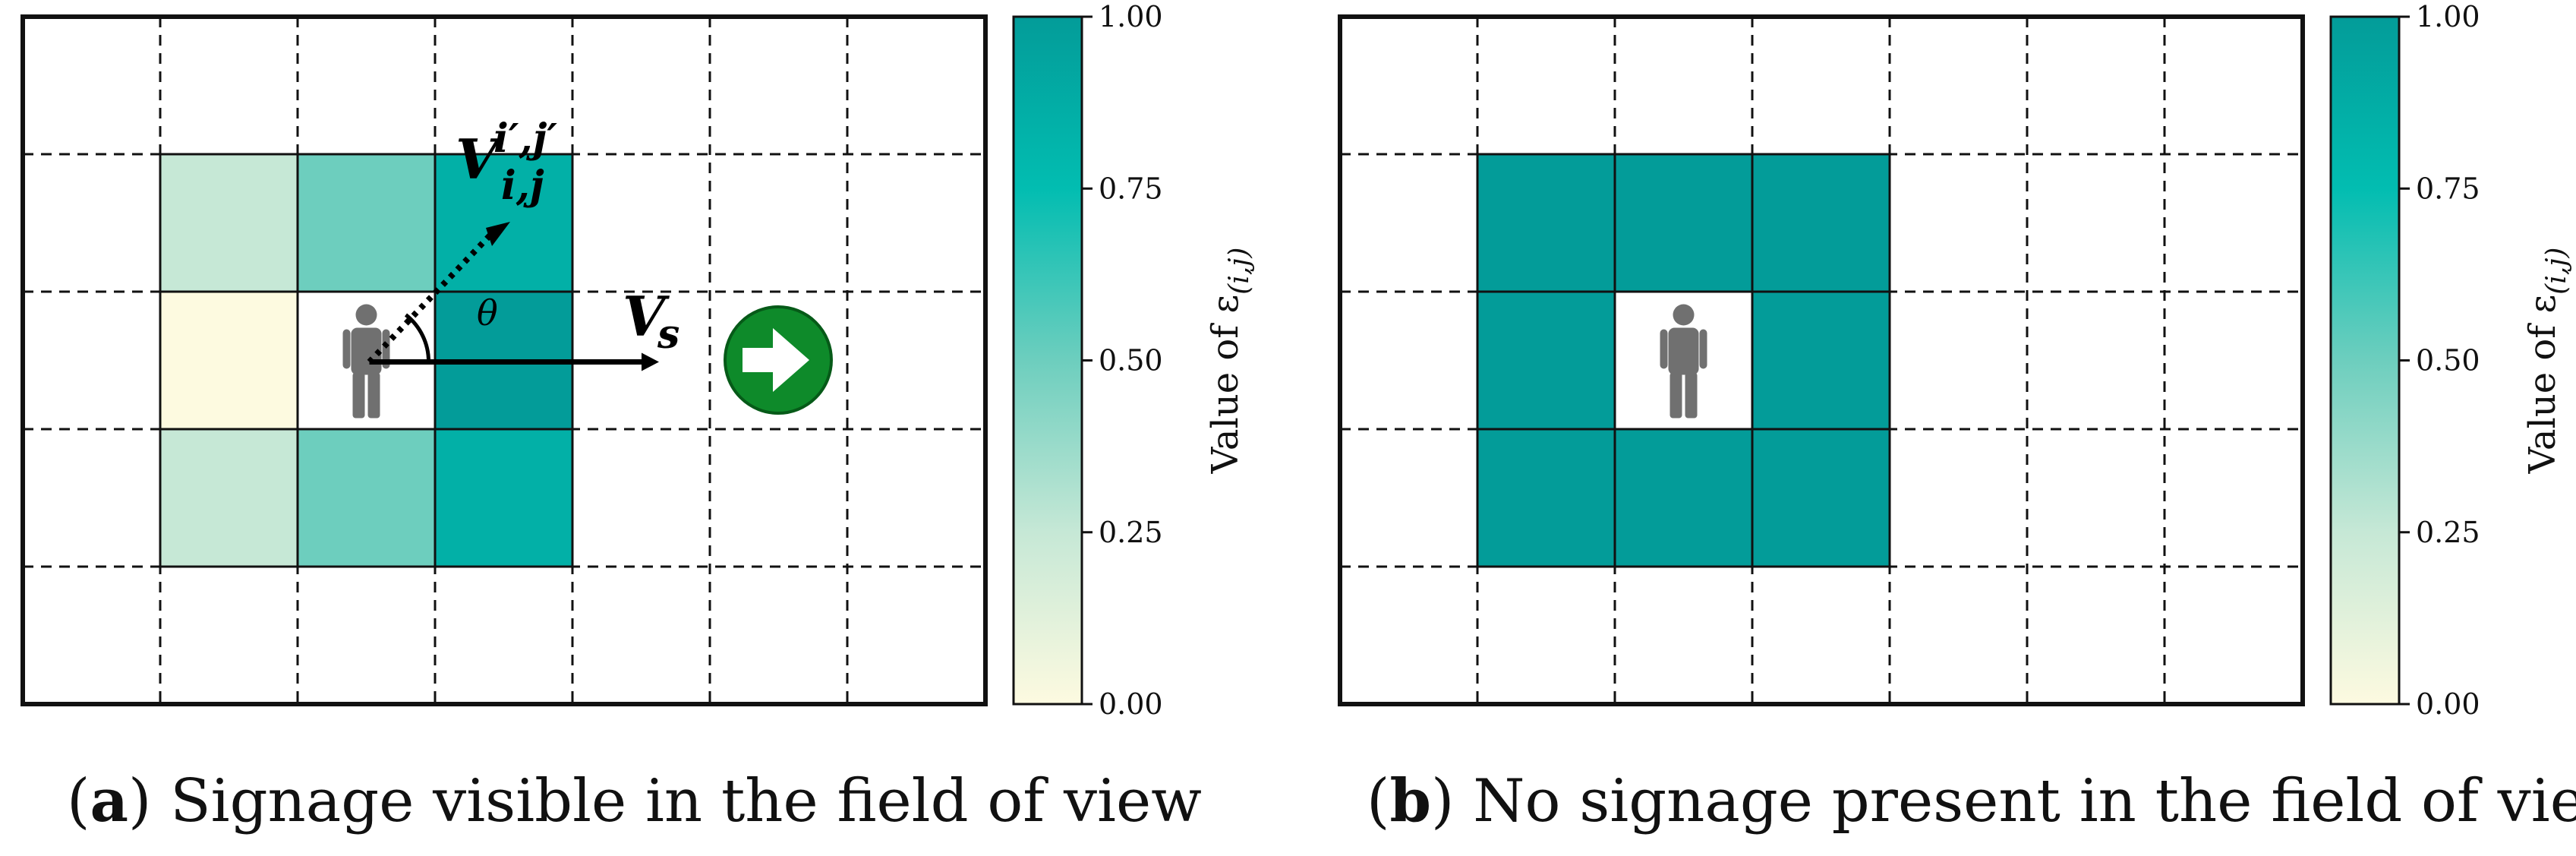 This screenshot has width=2576, height=856. Describe the element at coordinates (479, 159) in the screenshot. I see `velocity-label: V` at that location.